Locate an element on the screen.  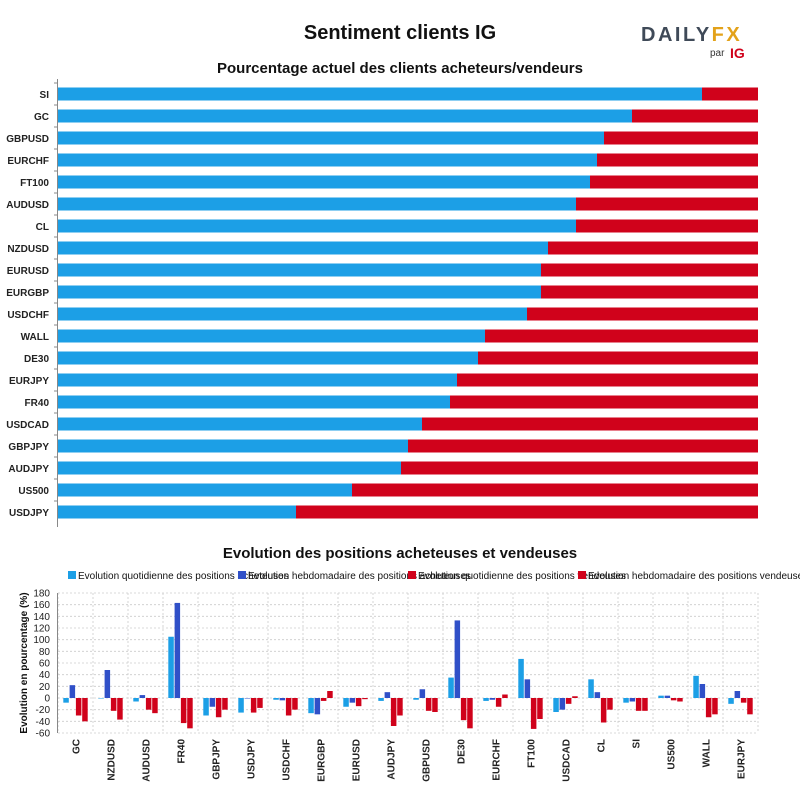
y-tick-label: 60 is located at coordinates (45, 664).